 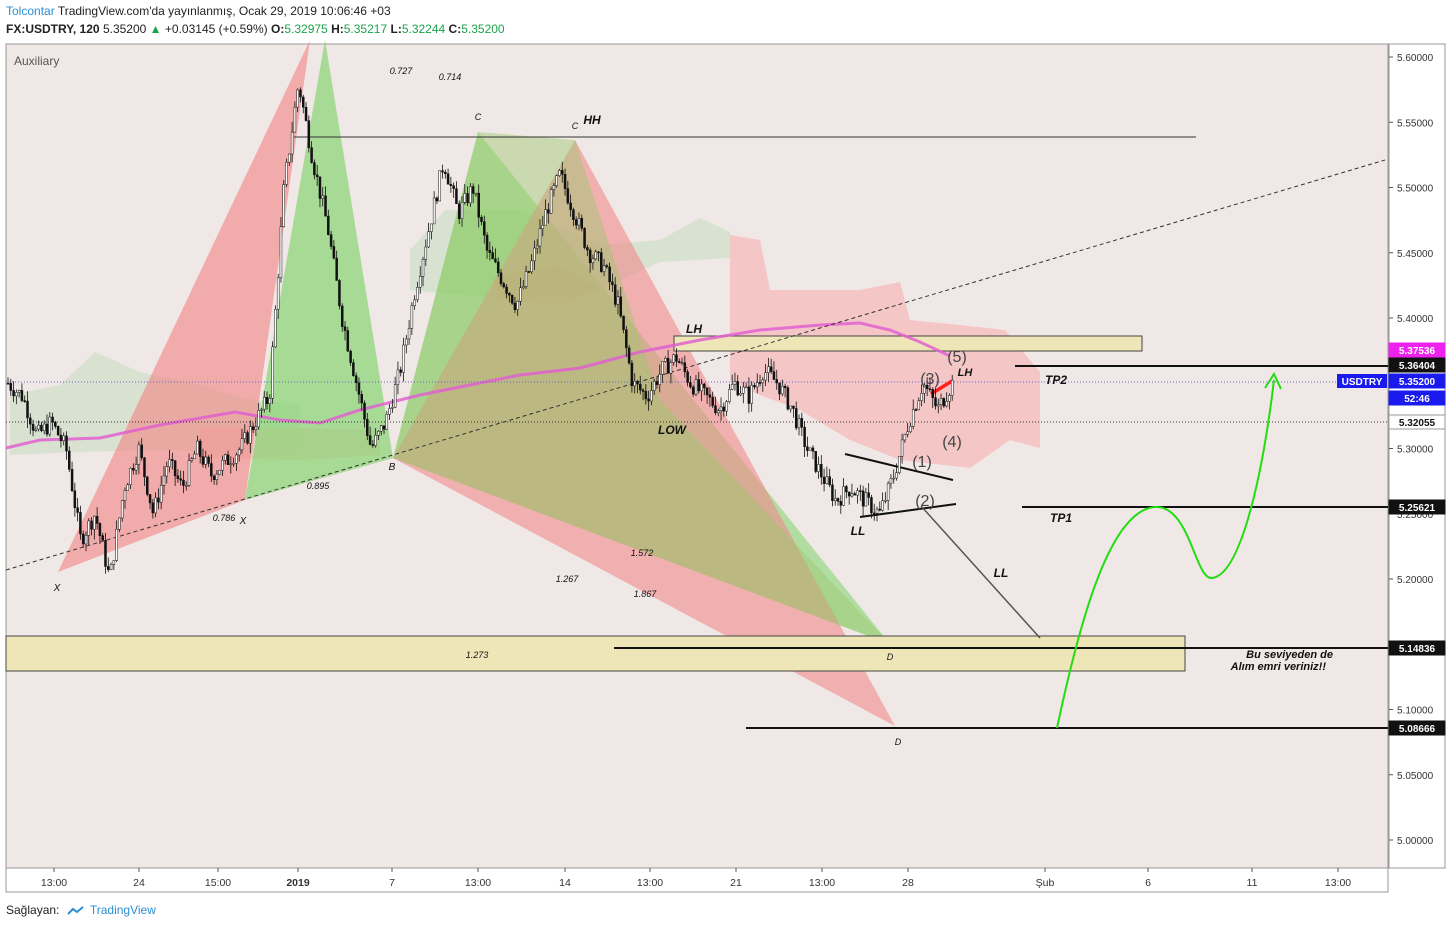 What do you see at coordinates (75, 910) in the screenshot?
I see `tradingview-logo-icon` at bounding box center [75, 910].